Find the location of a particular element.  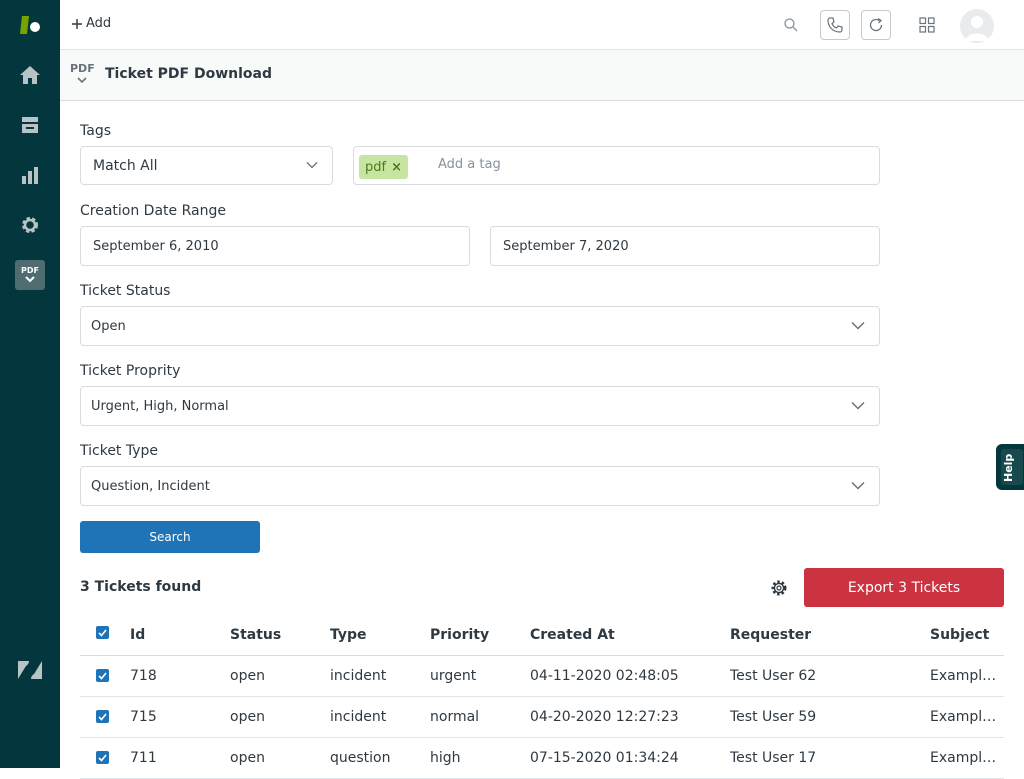

nav-rail: PDF is located at coordinates (30, 384).